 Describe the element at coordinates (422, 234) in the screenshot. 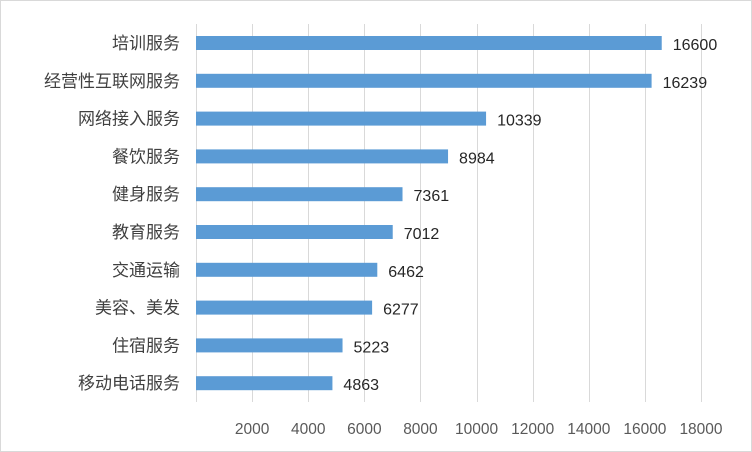

I see `data-label: 7012` at that location.